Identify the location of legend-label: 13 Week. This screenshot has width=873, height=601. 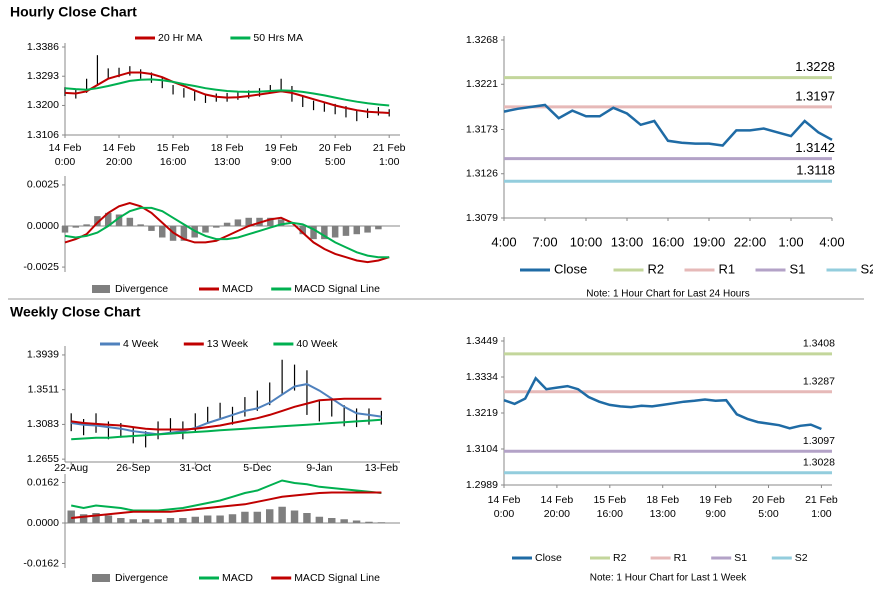
(228, 344).